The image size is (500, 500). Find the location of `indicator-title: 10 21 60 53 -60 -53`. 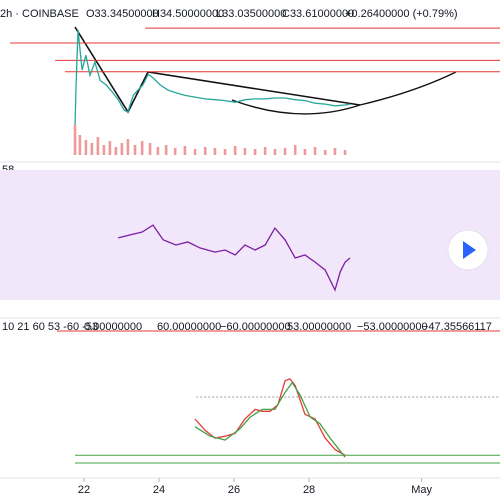

indicator-title: 10 21 60 53 -60 -53 is located at coordinates (50, 327).